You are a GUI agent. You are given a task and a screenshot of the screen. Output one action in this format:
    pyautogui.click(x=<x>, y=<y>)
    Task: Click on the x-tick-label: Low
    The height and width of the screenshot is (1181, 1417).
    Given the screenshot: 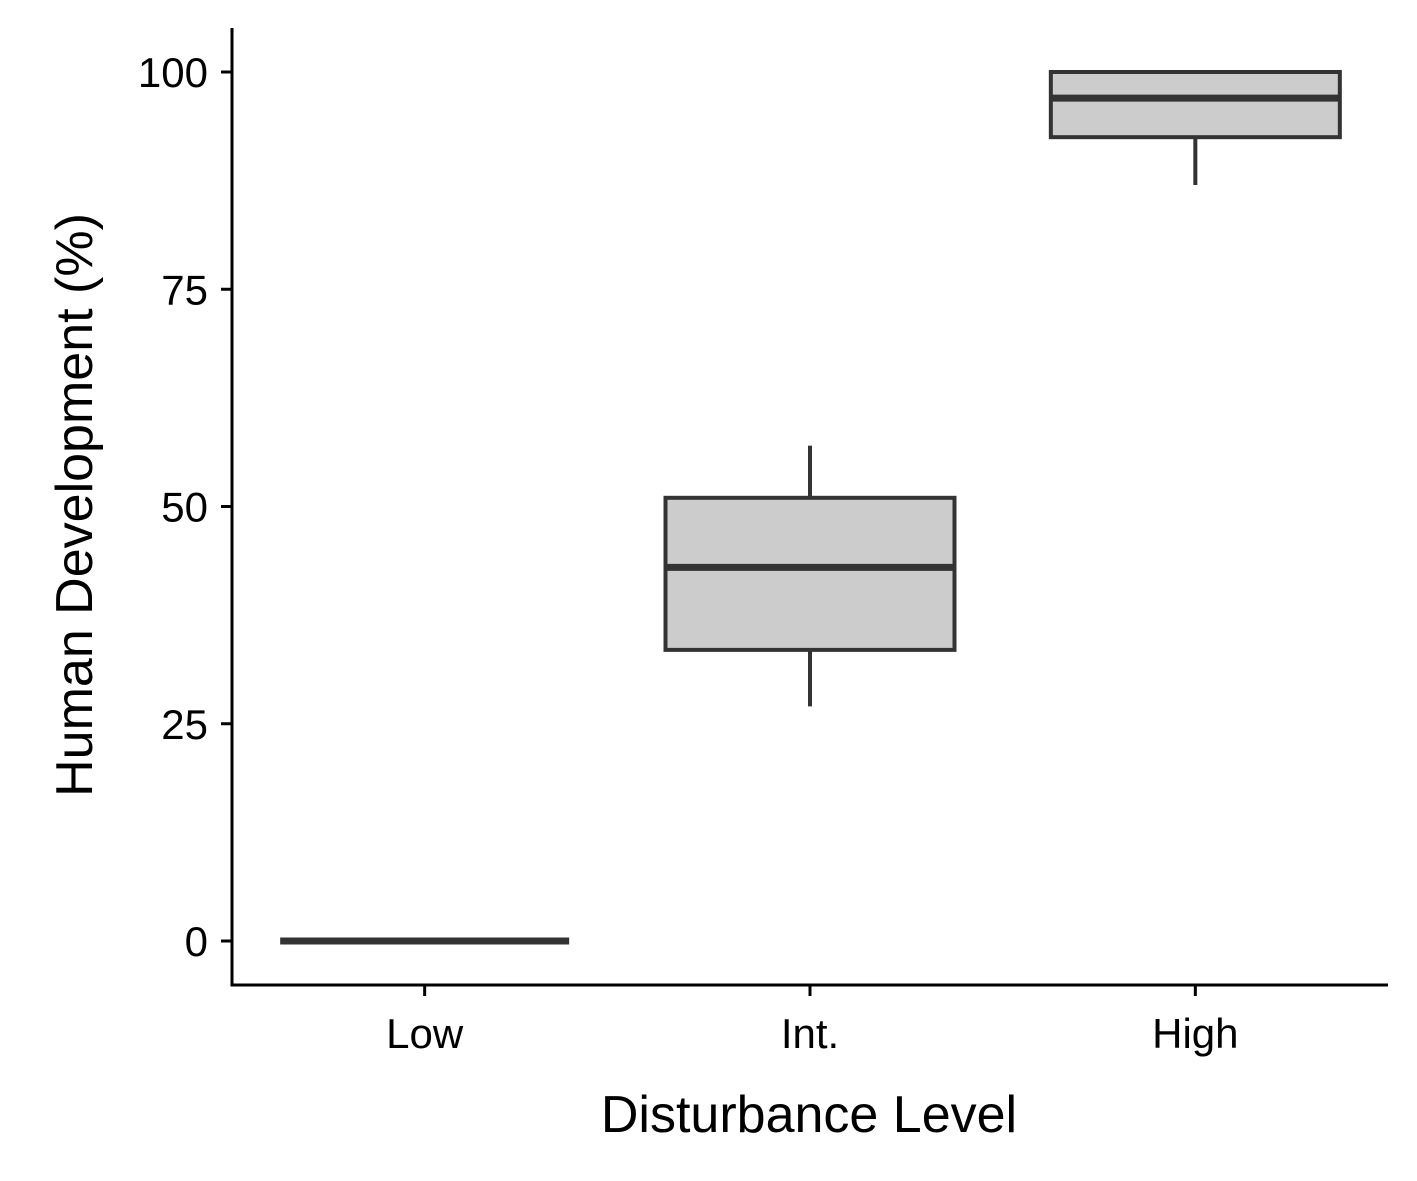 What is the action you would take?
    pyautogui.click(x=425, y=1033)
    